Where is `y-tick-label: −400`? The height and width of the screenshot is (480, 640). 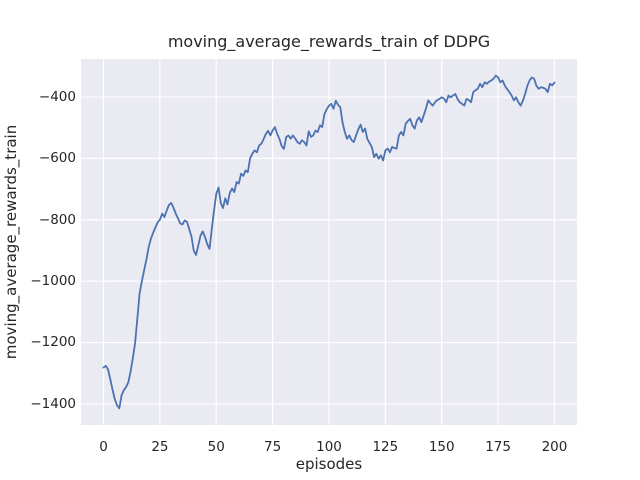 y-tick-label: −400 is located at coordinates (57, 97).